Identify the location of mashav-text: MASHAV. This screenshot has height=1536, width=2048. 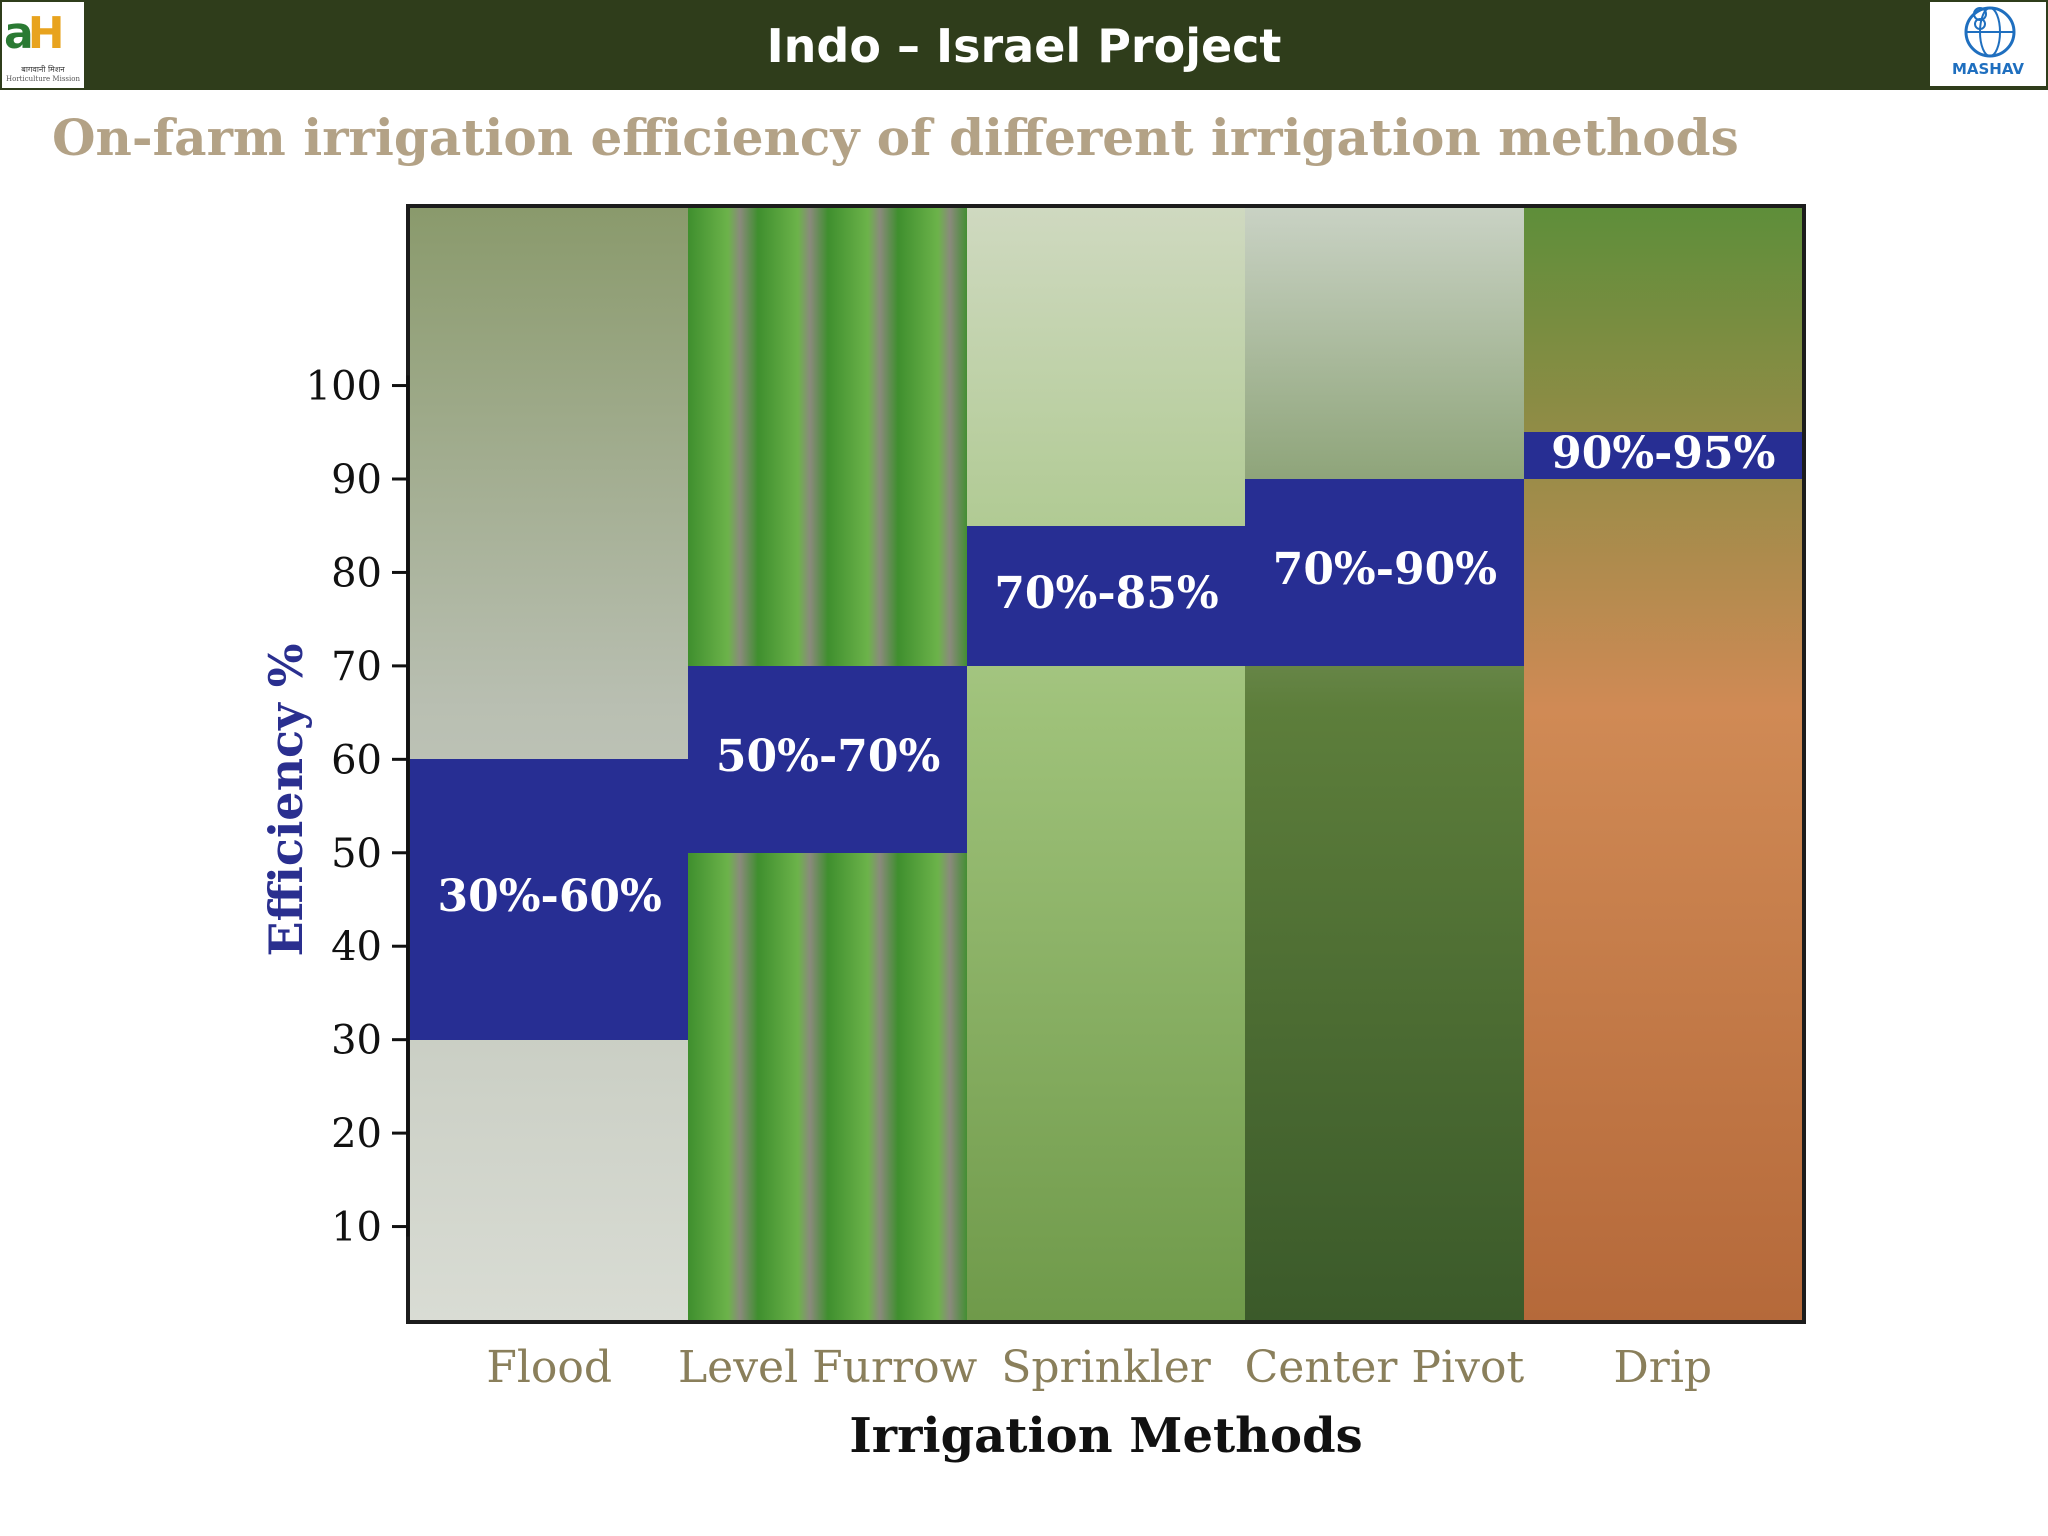
(1988, 69).